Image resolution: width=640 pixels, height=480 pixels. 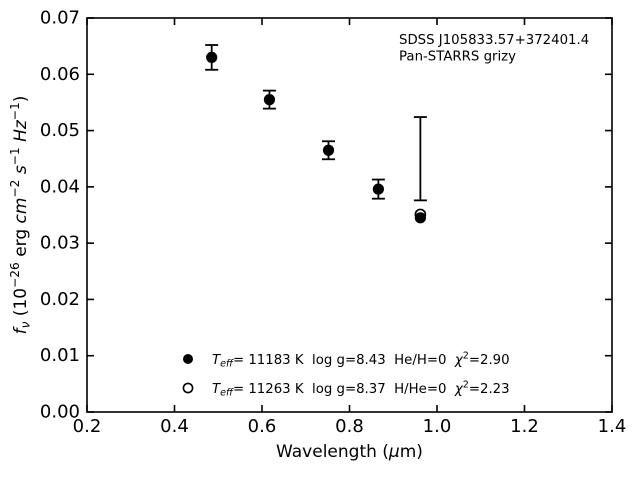 I want to click on x-tick-label: 0.4, so click(x=174, y=426).